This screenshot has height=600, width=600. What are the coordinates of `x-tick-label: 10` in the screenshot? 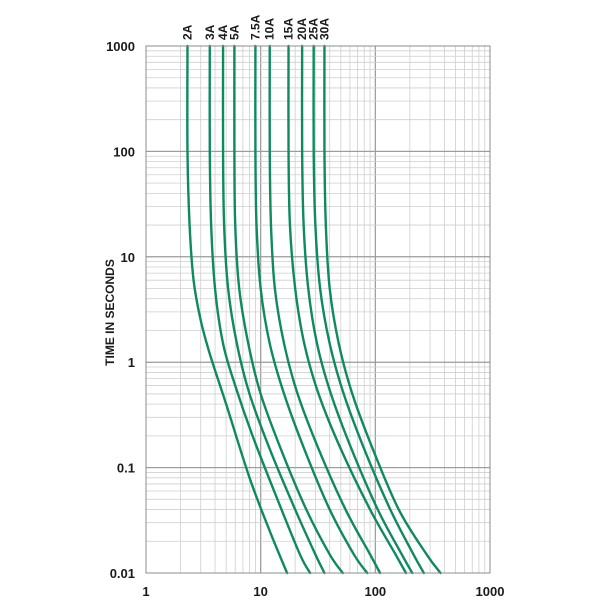 It's located at (260, 591).